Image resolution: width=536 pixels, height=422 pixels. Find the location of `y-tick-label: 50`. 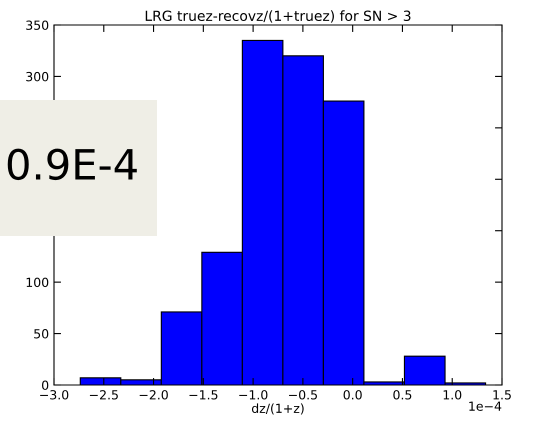

y-tick-label: 50 is located at coordinates (41, 333).